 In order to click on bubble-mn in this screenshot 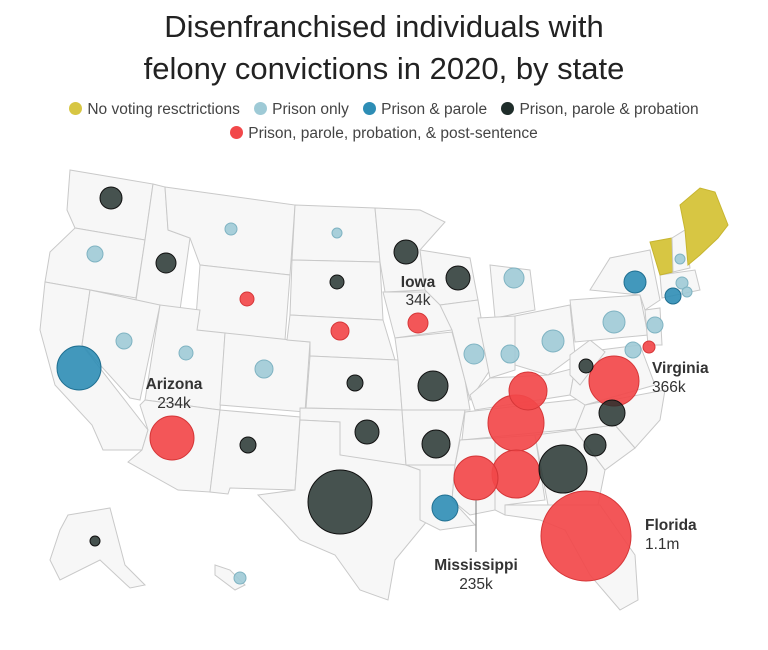, I will do `click(406, 252)`.